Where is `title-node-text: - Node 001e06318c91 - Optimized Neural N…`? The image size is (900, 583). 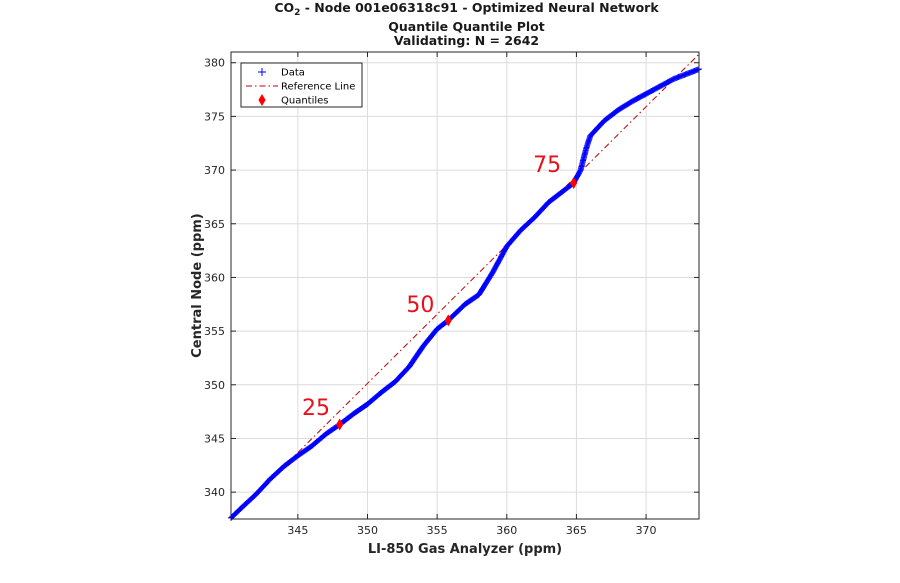
title-node-text: - Node 001e06318c91 - Optimized Neural N… is located at coordinates (479, 7).